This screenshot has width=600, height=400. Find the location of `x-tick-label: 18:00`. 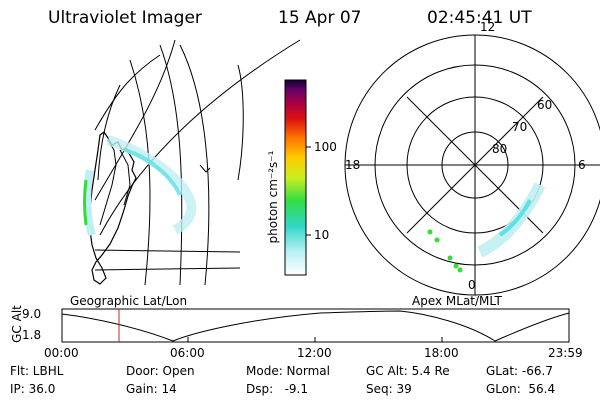

x-tick-label: 18:00 is located at coordinates (441, 353).